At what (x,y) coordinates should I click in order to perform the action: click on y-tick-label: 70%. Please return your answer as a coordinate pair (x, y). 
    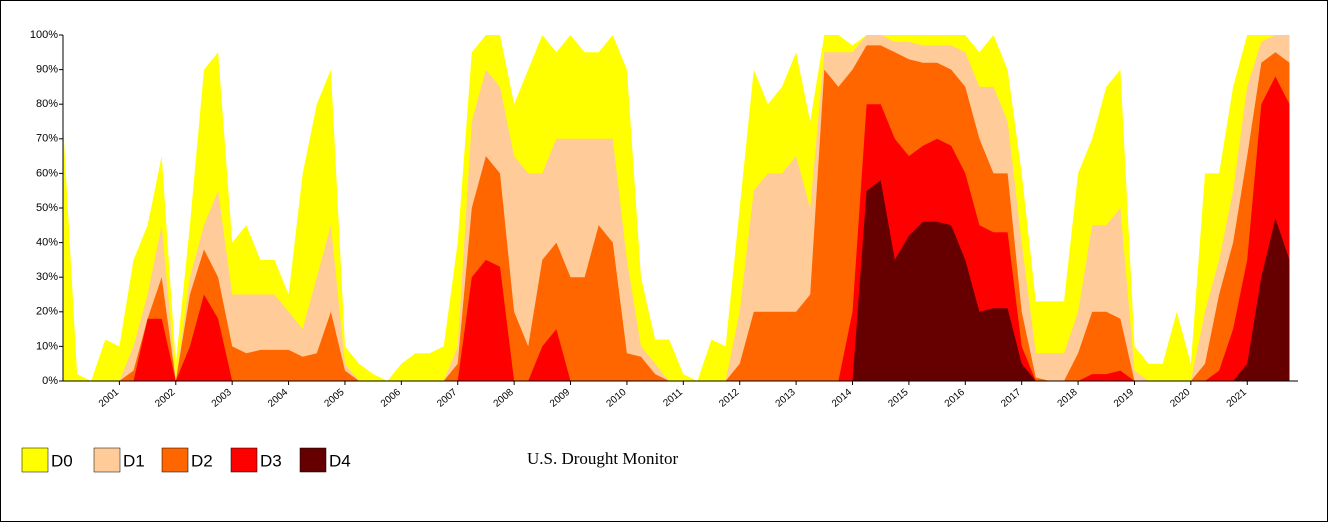
    Looking at the image, I should click on (47, 139).